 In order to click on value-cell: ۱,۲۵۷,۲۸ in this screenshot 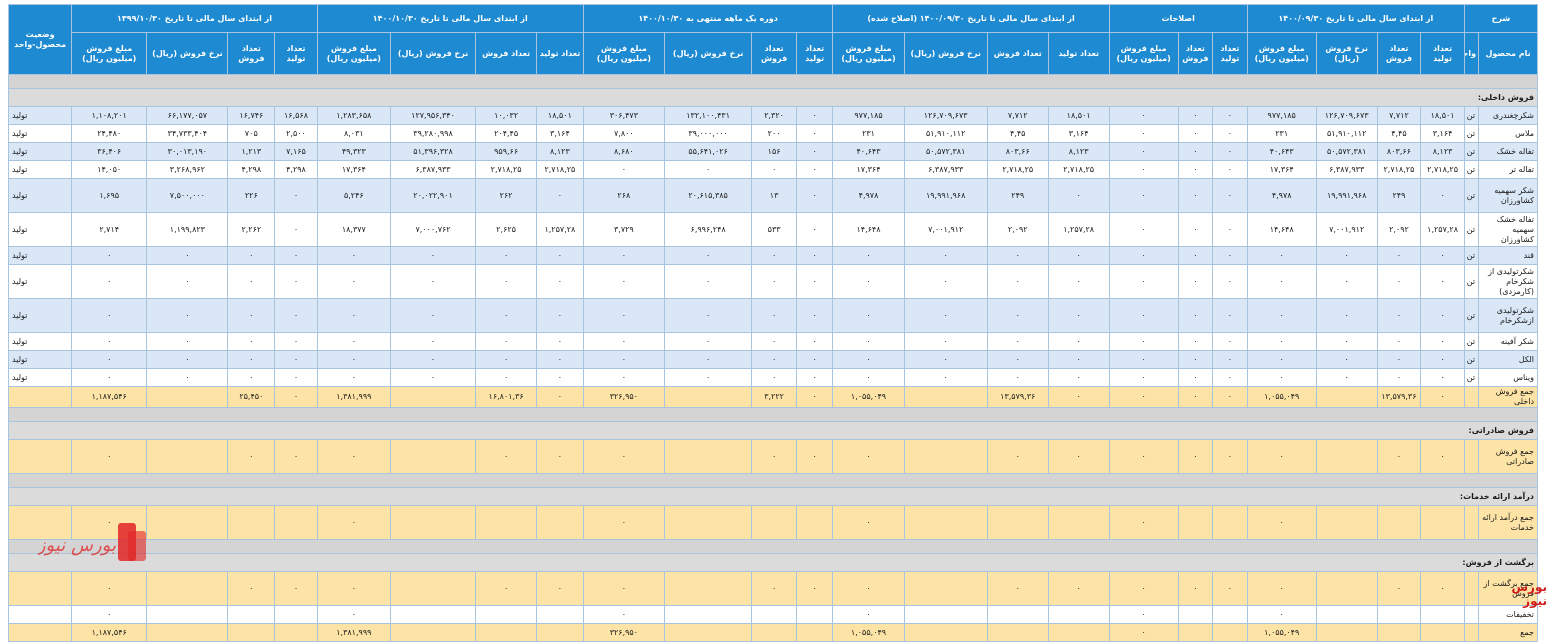, I will do `click(1442, 229)`.